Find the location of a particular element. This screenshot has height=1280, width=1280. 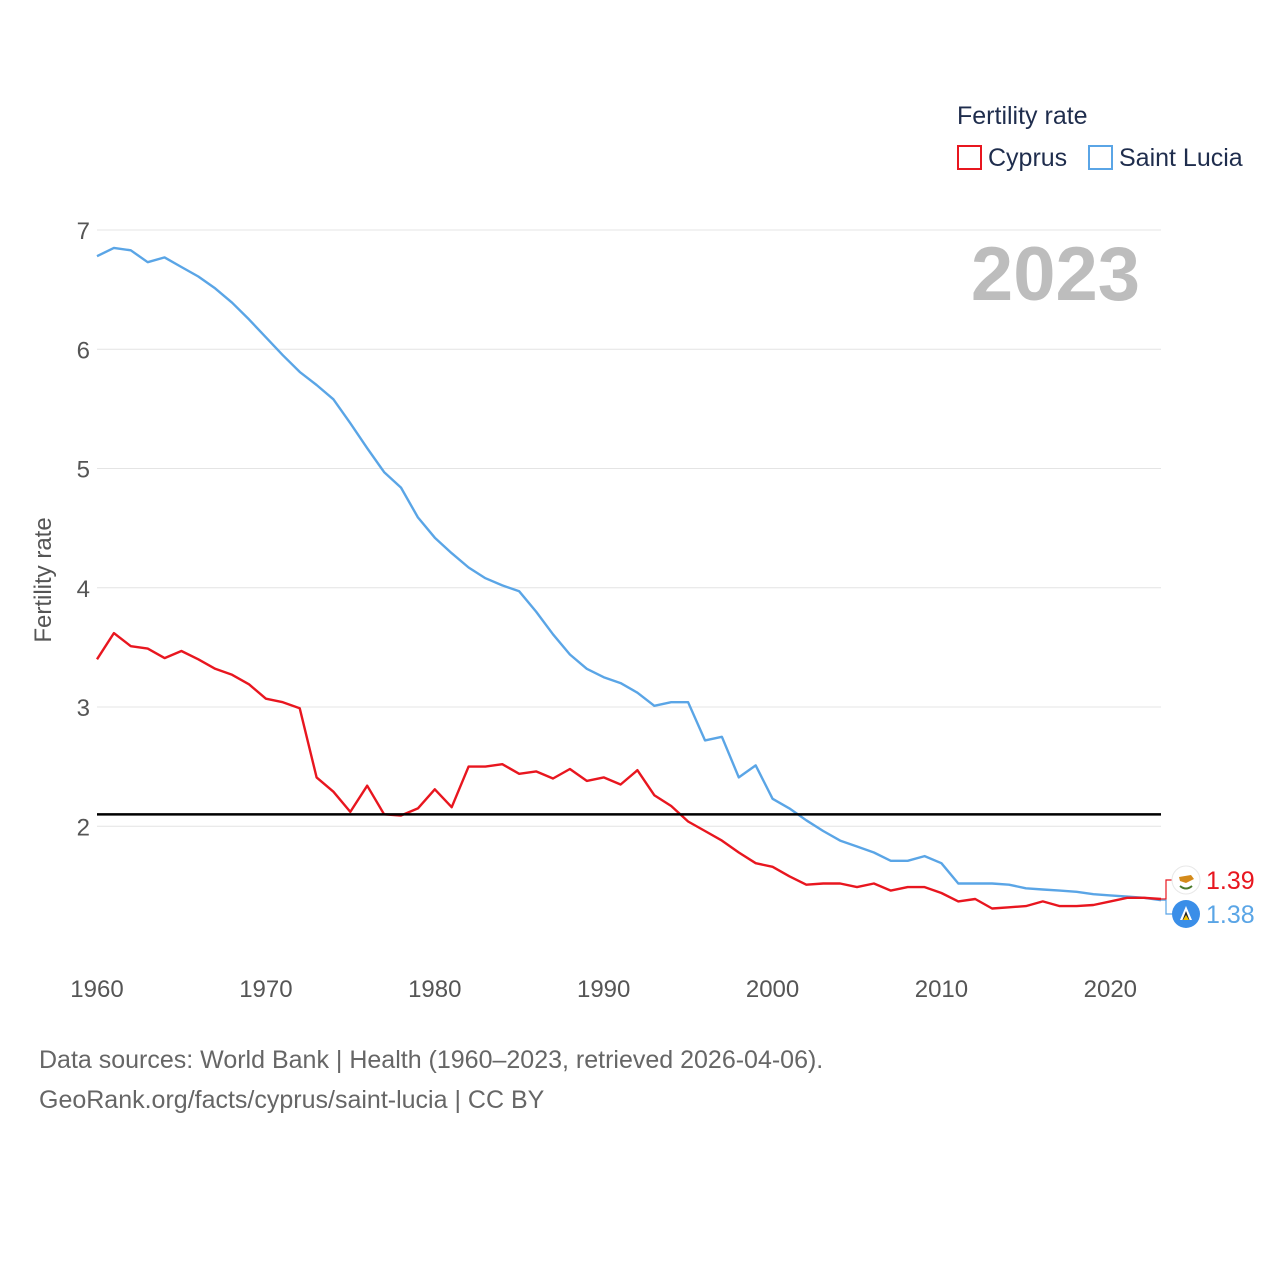

legend-label-saint-lucia: Saint Lucia is located at coordinates (1181, 158).